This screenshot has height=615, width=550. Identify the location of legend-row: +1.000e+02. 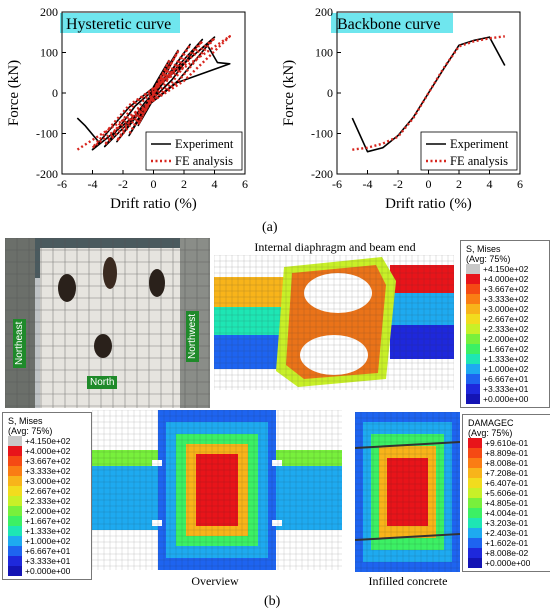
(47, 541).